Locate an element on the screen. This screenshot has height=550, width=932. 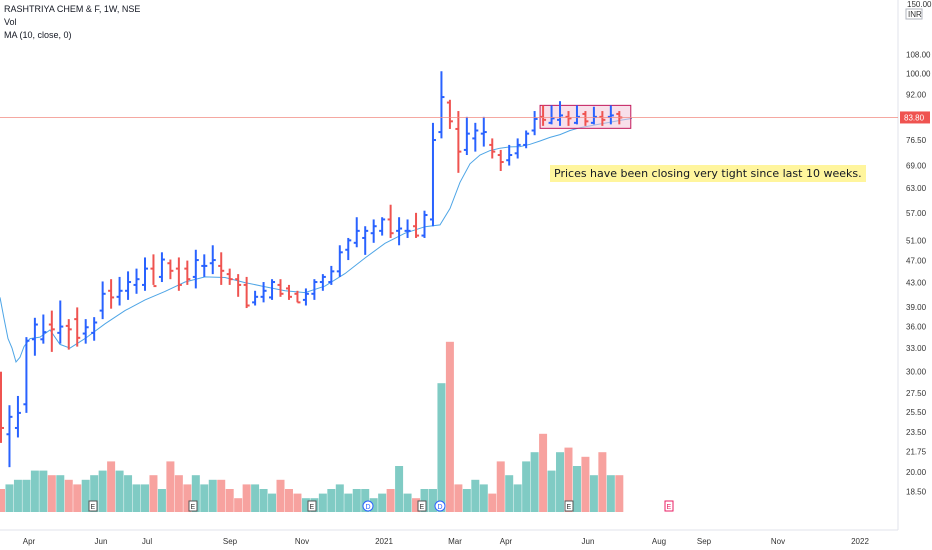
legend-symbol: RASHTRIYA CHEM & F, 1W, NSE is located at coordinates (72, 9).